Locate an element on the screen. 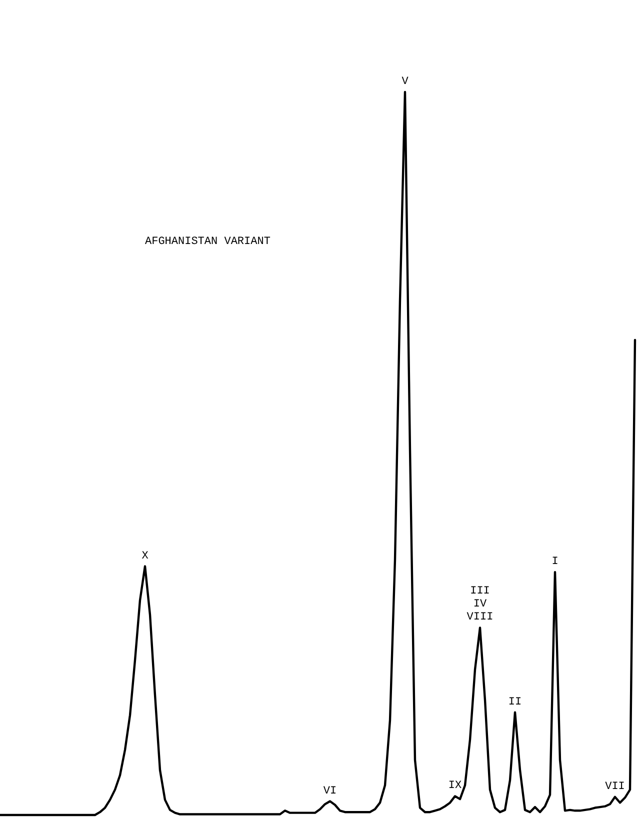 The image size is (639, 824). annotation: I is located at coordinates (555, 562).